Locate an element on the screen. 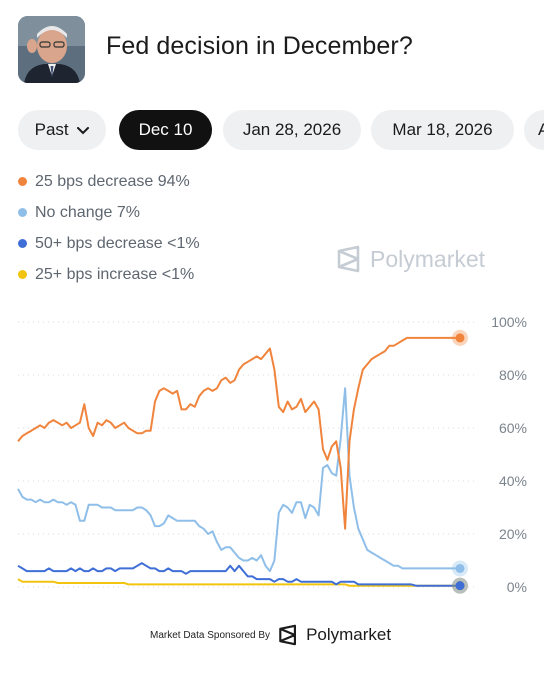 The height and width of the screenshot is (680, 544). tab-next-label: A is located at coordinates (541, 129).